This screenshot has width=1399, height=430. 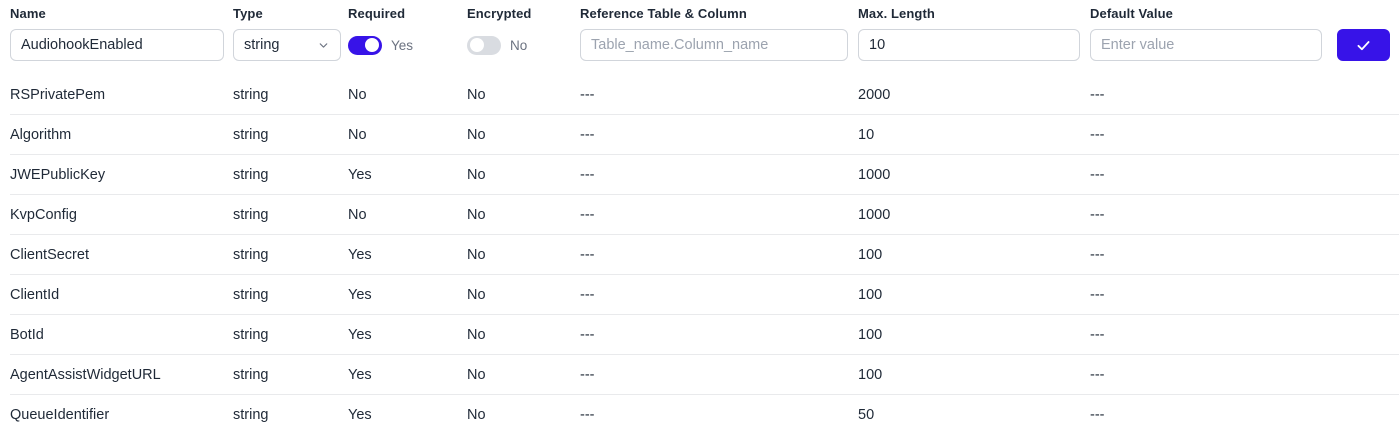 I want to click on confirm-button, so click(x=1363, y=45).